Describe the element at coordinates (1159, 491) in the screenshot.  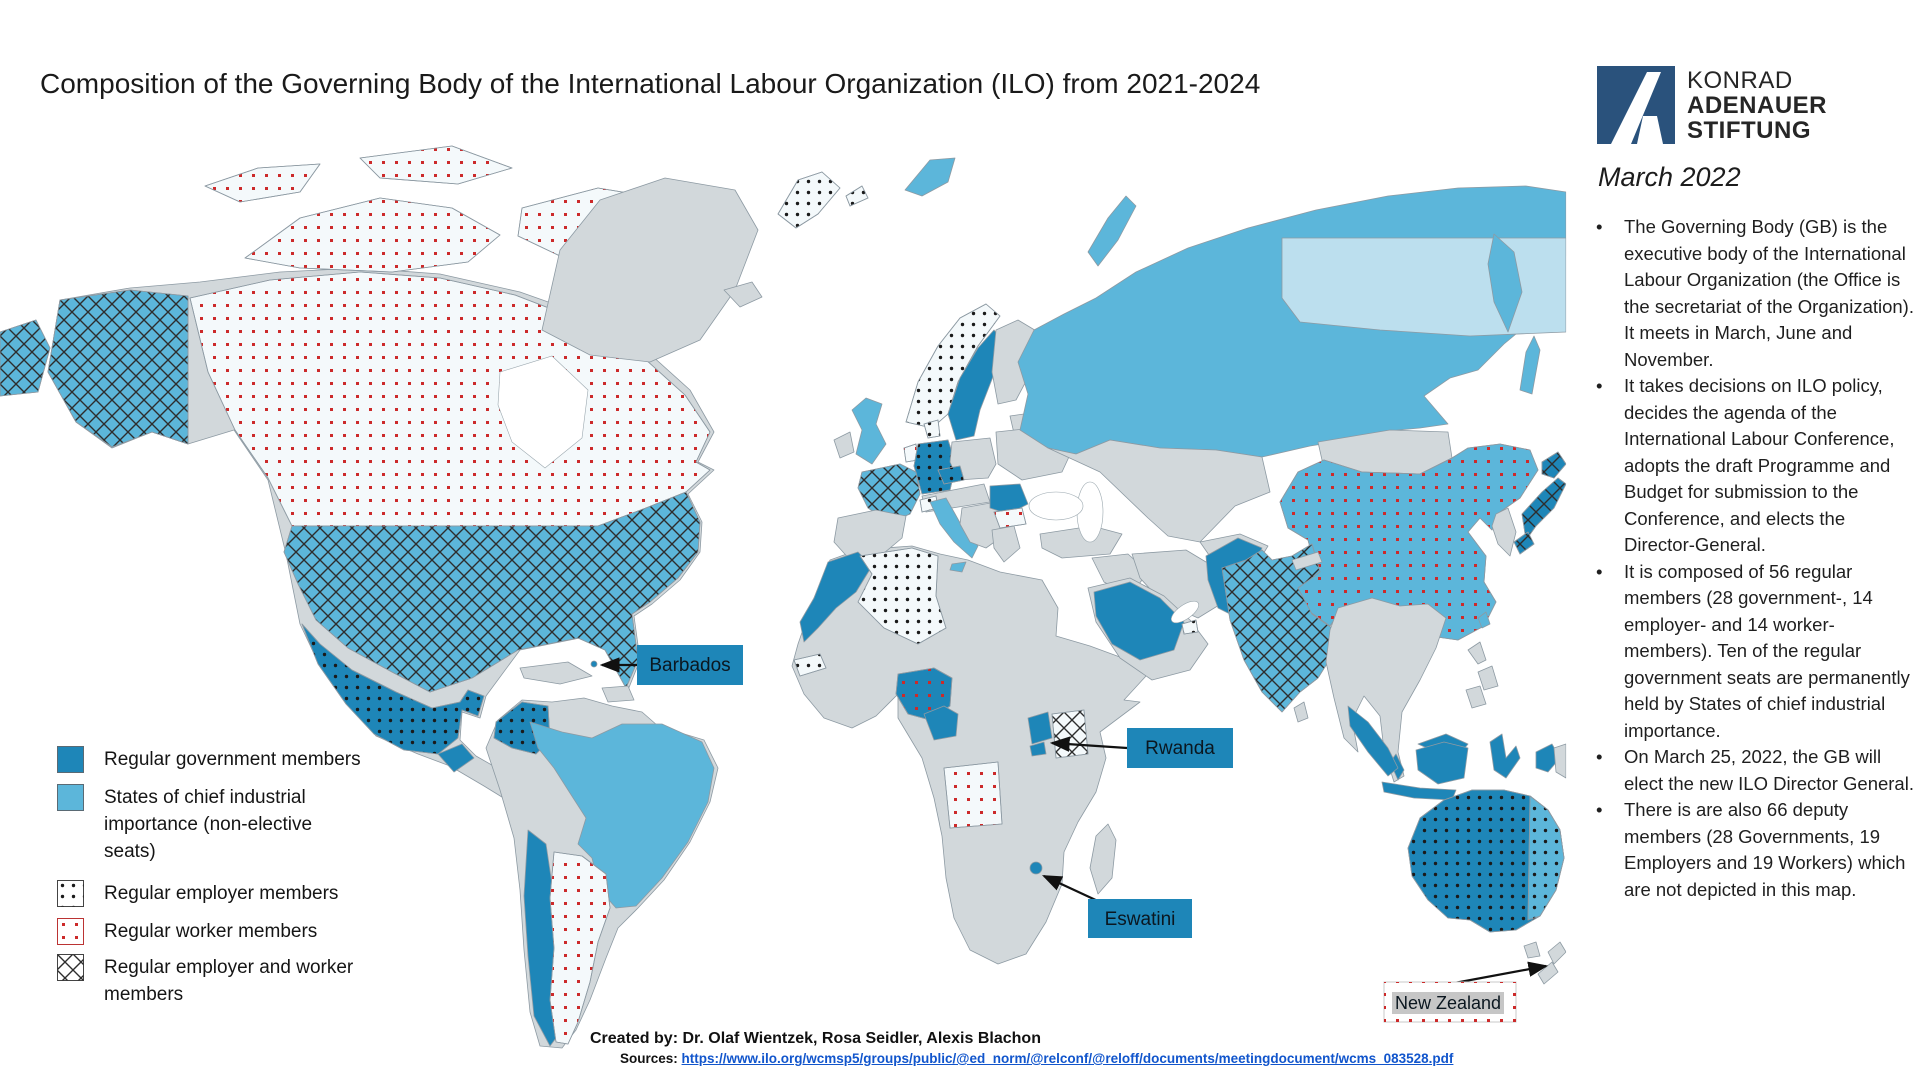
I see `country-central-asia` at that location.